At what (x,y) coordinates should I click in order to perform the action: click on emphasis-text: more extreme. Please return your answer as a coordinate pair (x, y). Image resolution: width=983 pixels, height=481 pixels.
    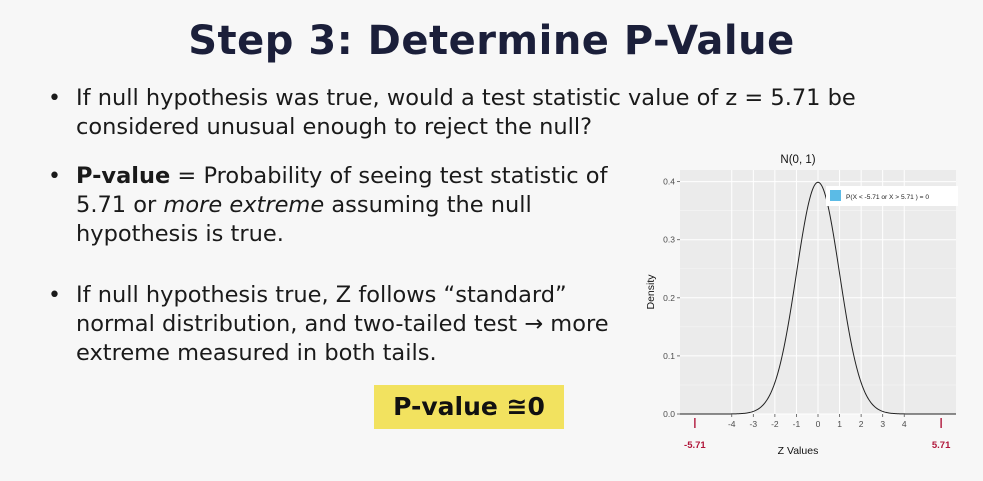
    Looking at the image, I should click on (244, 205).